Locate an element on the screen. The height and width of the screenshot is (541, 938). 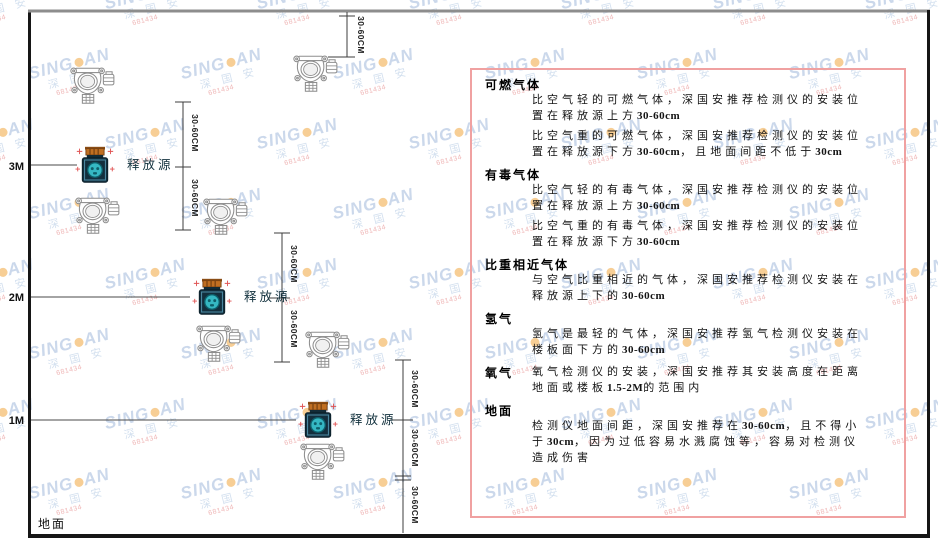
section-heading: 比重相近气体 is located at coordinates (527, 265).